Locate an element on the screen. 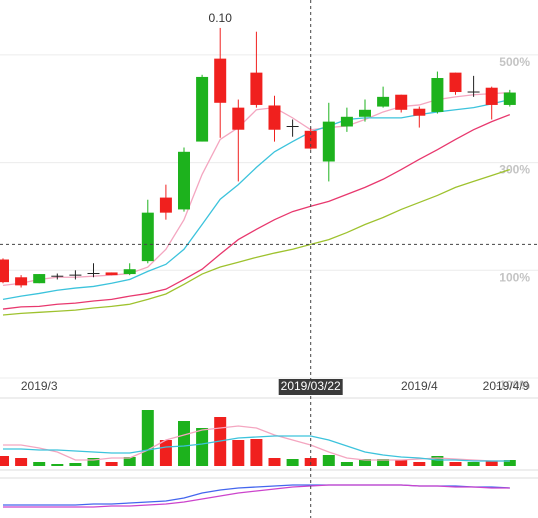 The width and height of the screenshot is (538, 518). y-tick-label: -100% is located at coordinates (512, 385).